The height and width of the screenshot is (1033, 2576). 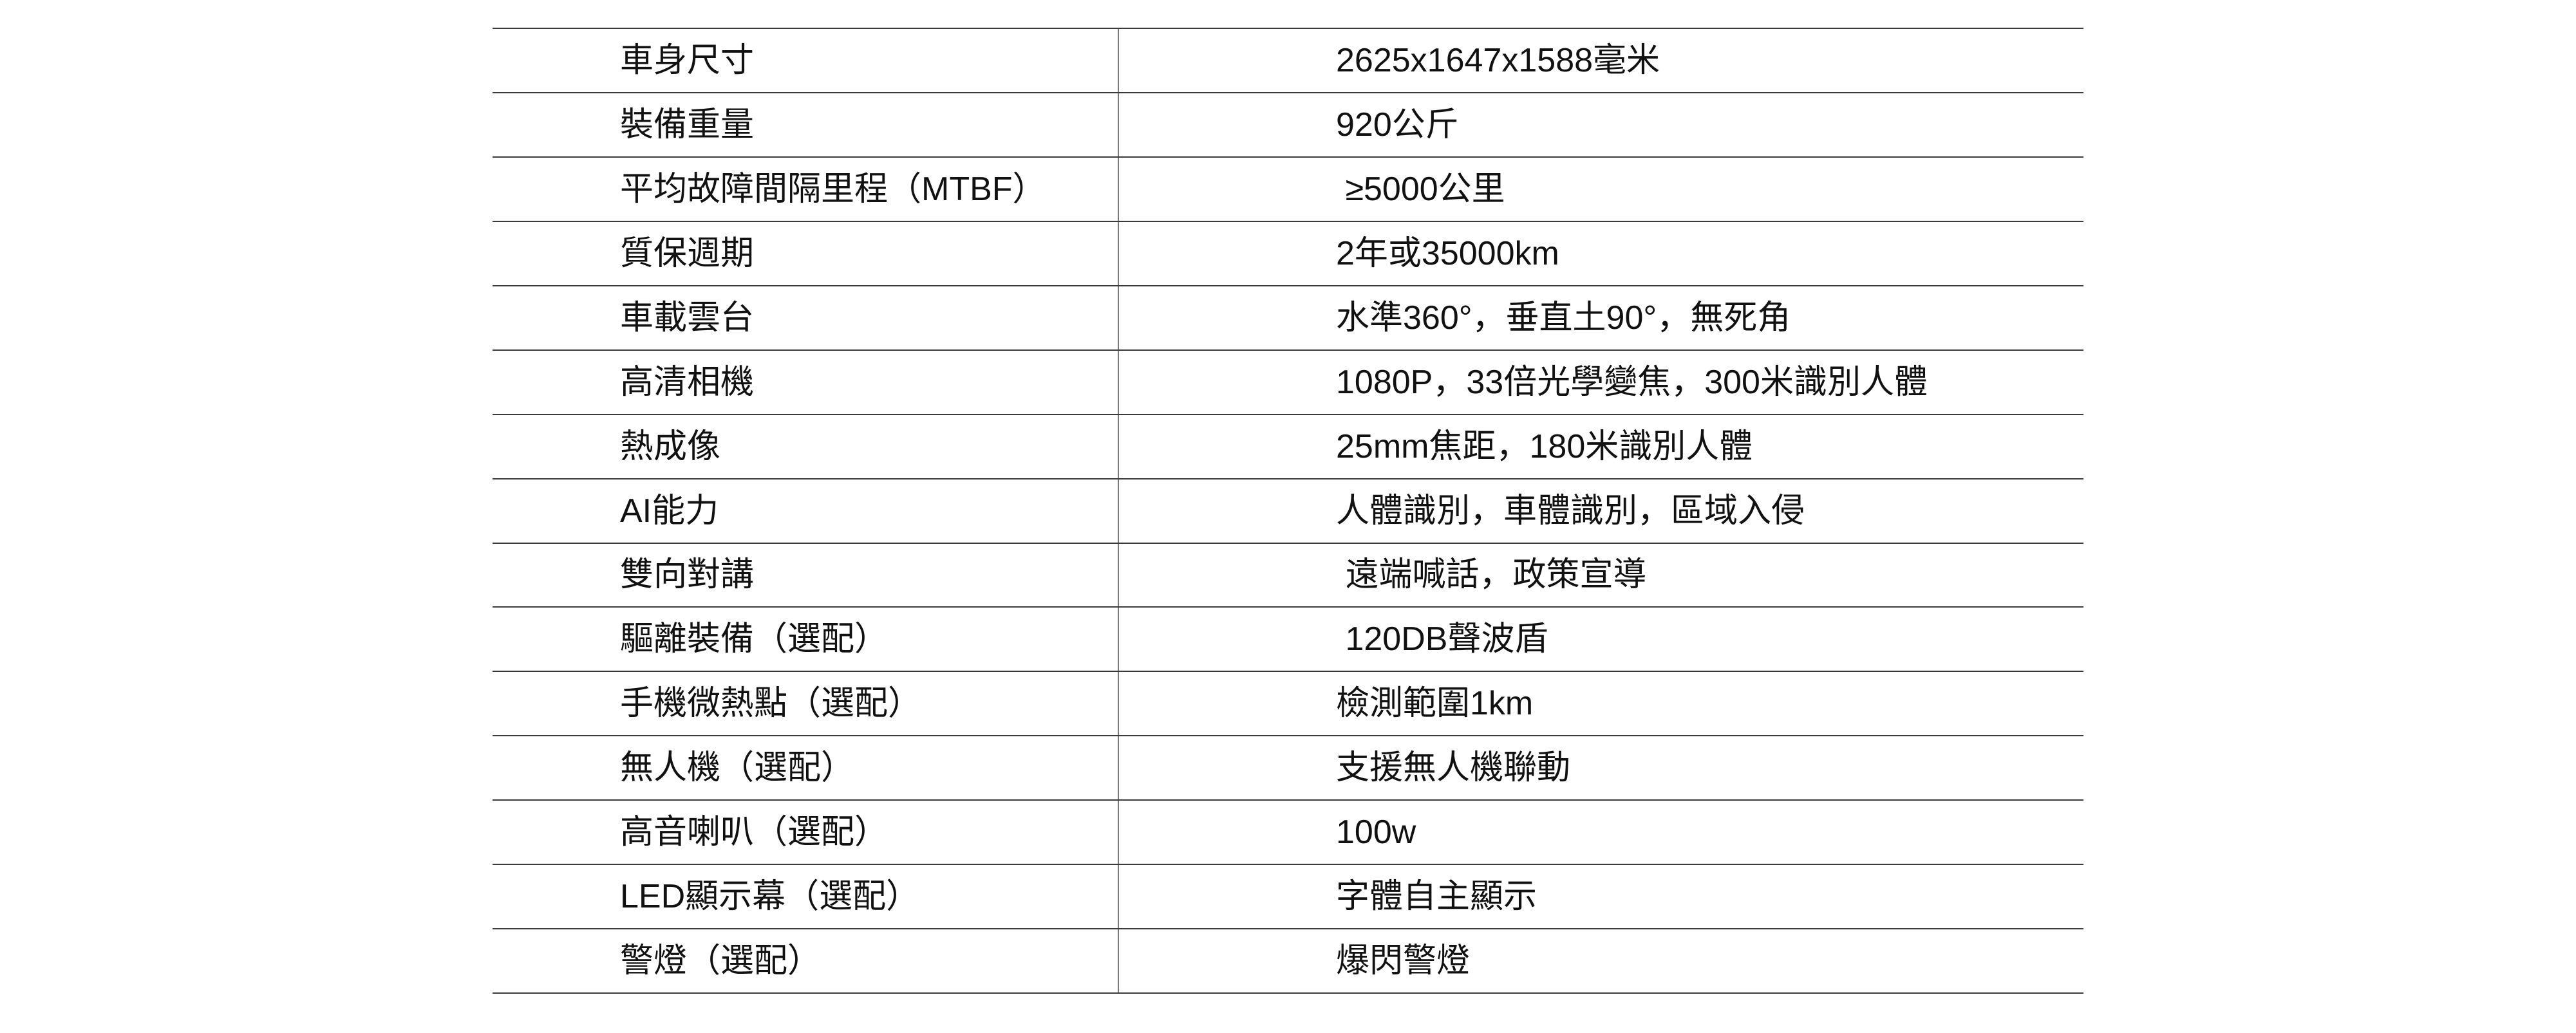 I want to click on spec-value-cell: 100w, so click(x=1601, y=832).